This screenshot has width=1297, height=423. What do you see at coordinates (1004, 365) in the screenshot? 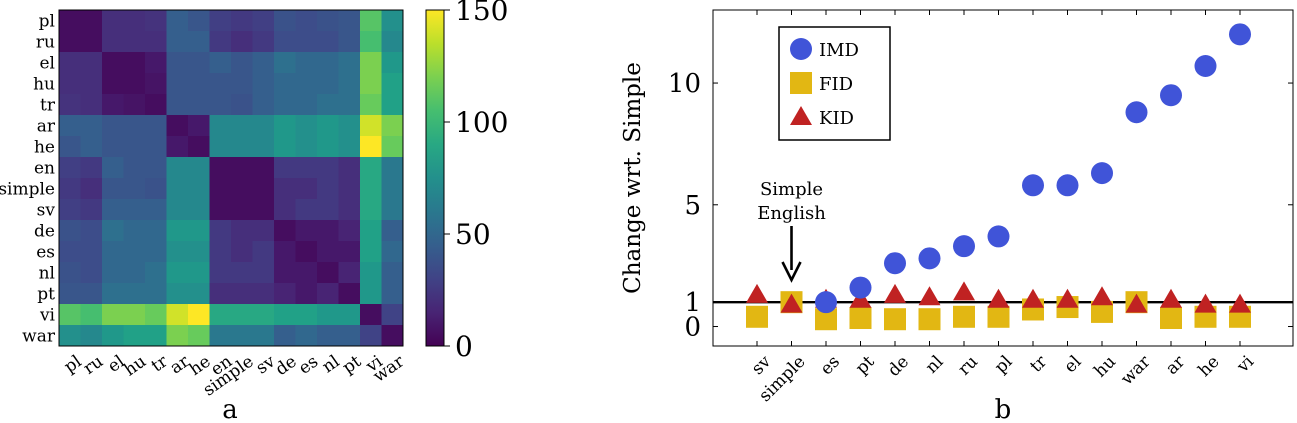
I see `x-tick-label: pl` at bounding box center [1004, 365].